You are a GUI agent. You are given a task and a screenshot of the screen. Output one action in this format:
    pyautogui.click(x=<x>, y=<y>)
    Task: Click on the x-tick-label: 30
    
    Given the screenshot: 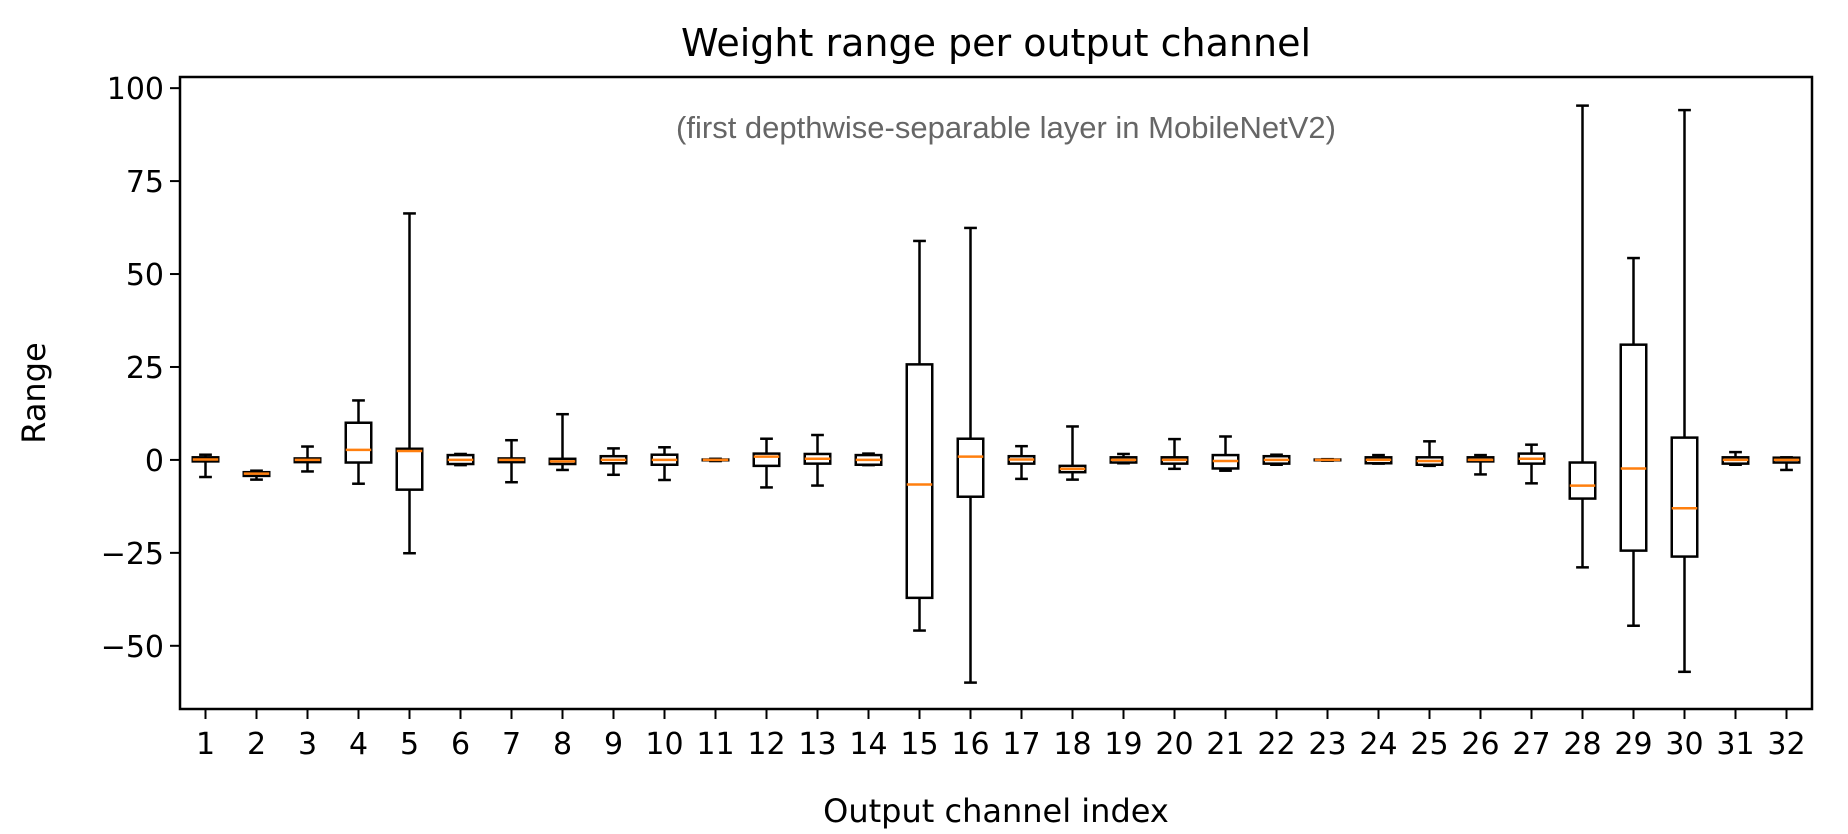 What is the action you would take?
    pyautogui.click(x=1684, y=744)
    